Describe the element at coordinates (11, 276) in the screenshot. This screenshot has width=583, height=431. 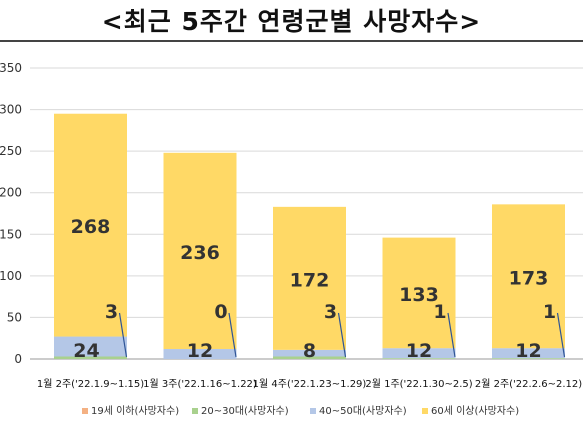
I see `y-tick-label: 100` at that location.